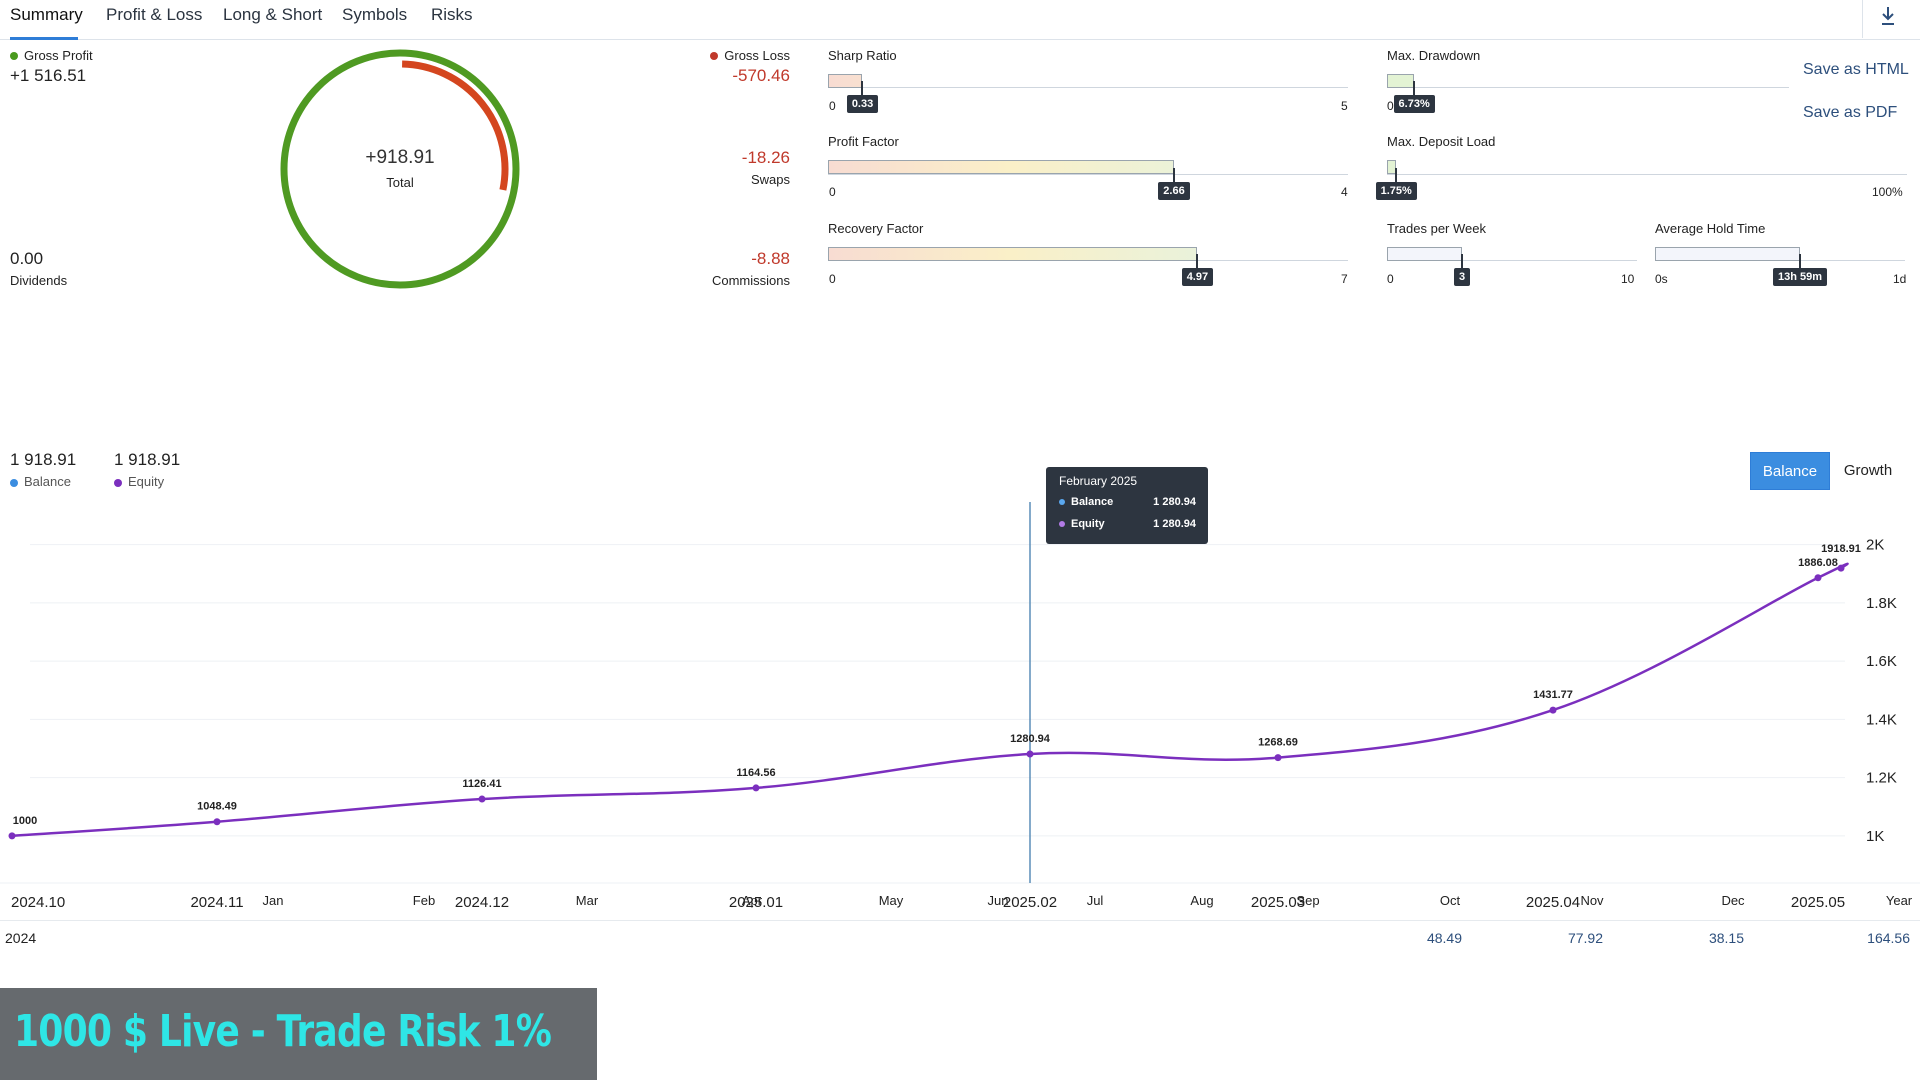 This screenshot has width=1920, height=1080. I want to click on equity-header-value: 1 918.91, so click(147, 459).